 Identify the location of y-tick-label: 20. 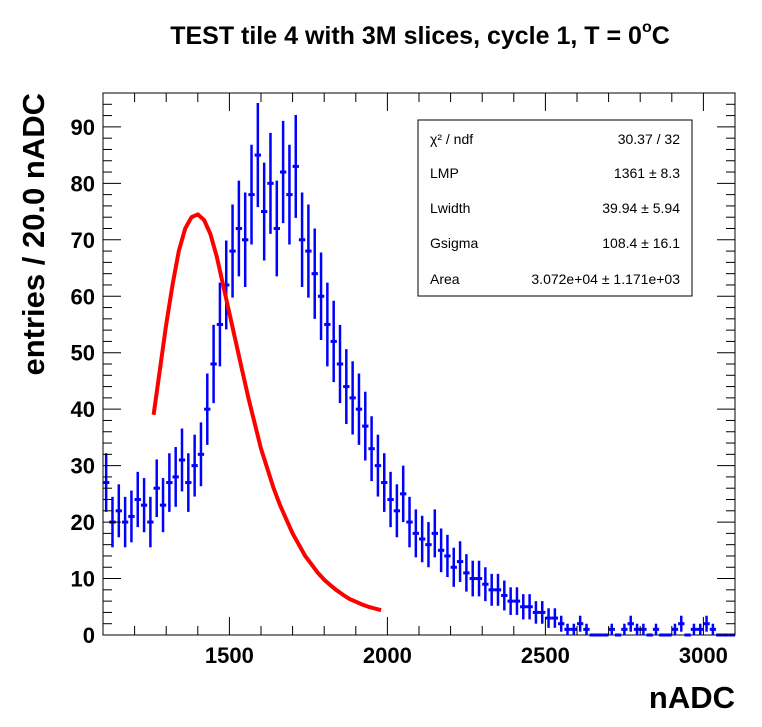
(83, 522).